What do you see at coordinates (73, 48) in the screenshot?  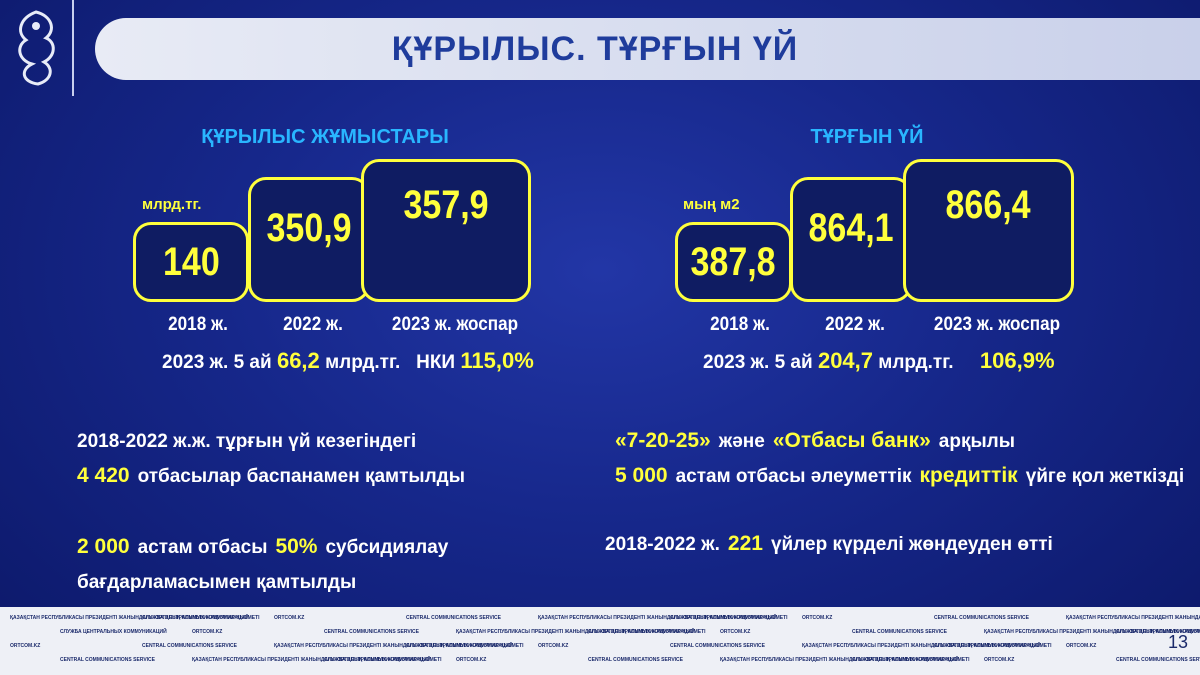 I see `divider` at bounding box center [73, 48].